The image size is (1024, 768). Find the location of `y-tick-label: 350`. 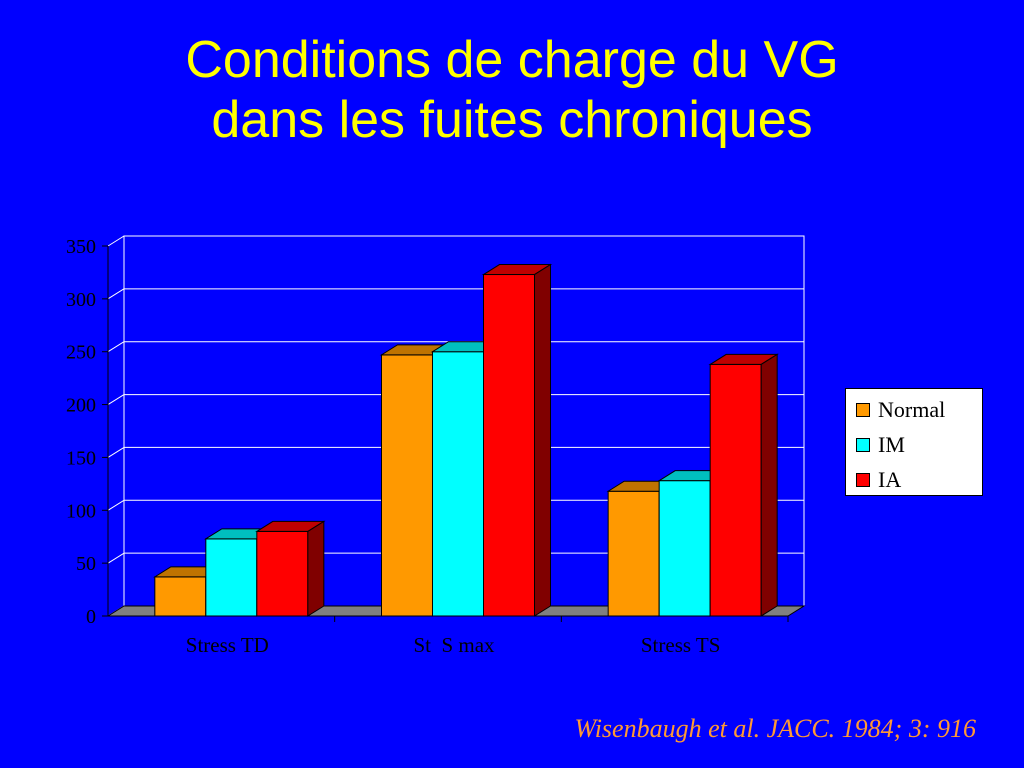

y-tick-label: 350 is located at coordinates (81, 247).